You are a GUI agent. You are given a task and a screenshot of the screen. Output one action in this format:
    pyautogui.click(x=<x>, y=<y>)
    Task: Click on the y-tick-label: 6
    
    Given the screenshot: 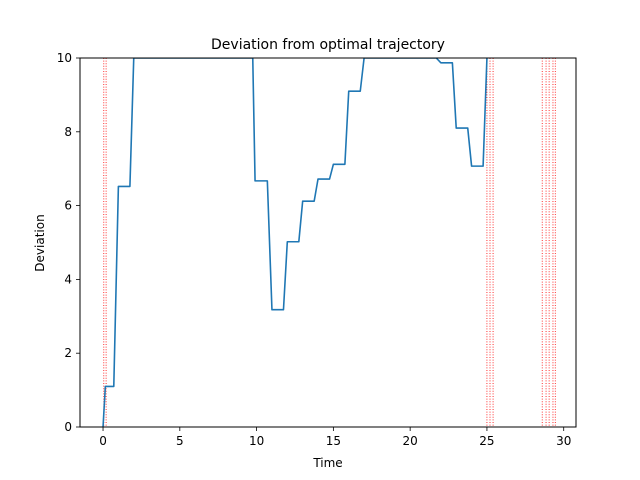 What is the action you would take?
    pyautogui.click(x=68, y=206)
    